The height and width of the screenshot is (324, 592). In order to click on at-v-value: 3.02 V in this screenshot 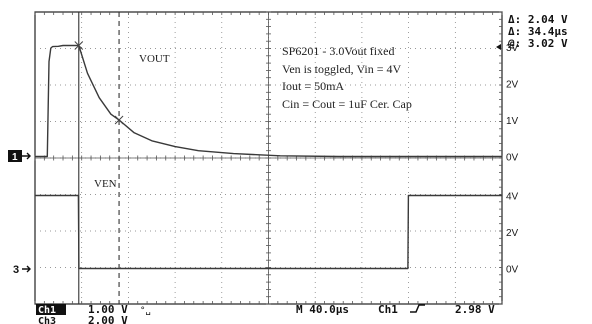, I will do `click(548, 43)`.